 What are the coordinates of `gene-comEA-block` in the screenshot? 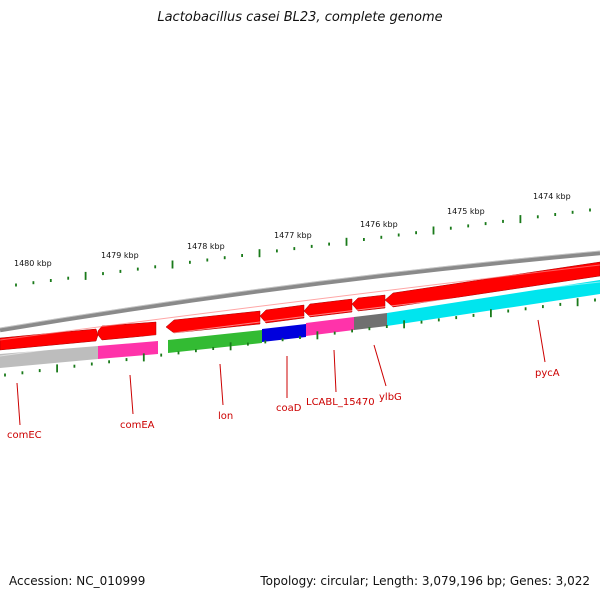 It's located at (128, 350).